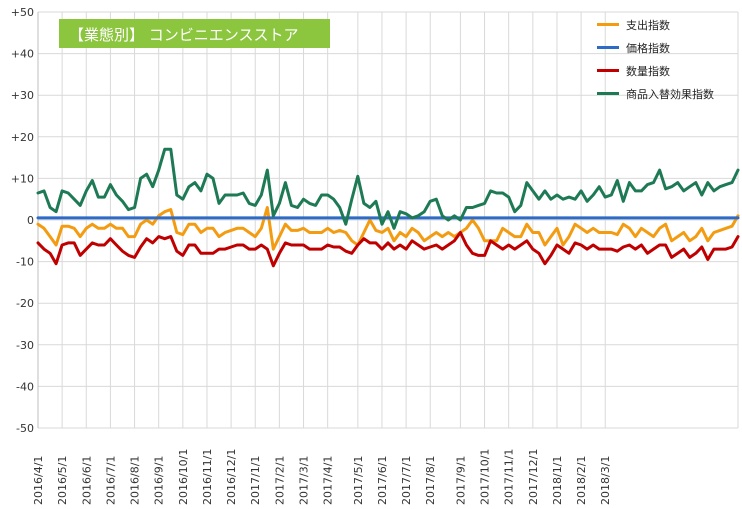  I want to click on y-tick-label: -50, so click(25, 428).